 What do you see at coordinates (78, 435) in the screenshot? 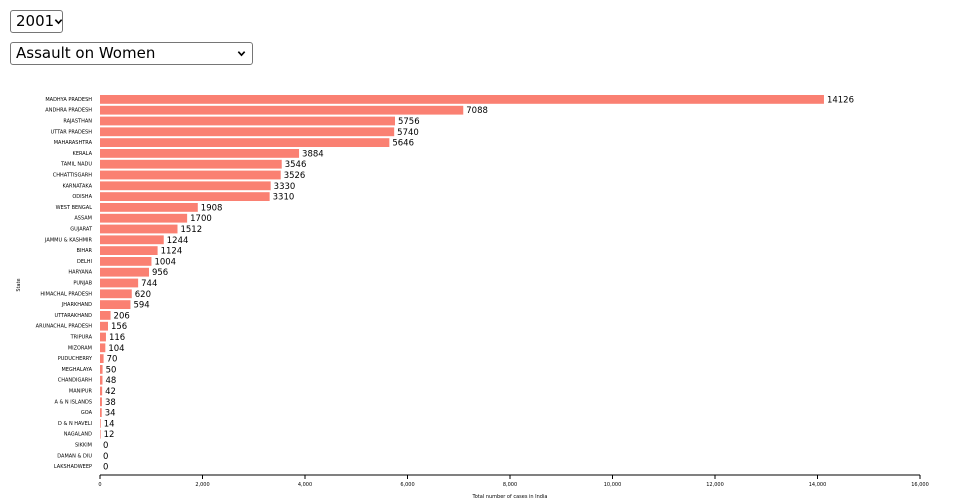
I see `state-label: NAGALAND` at bounding box center [78, 435].